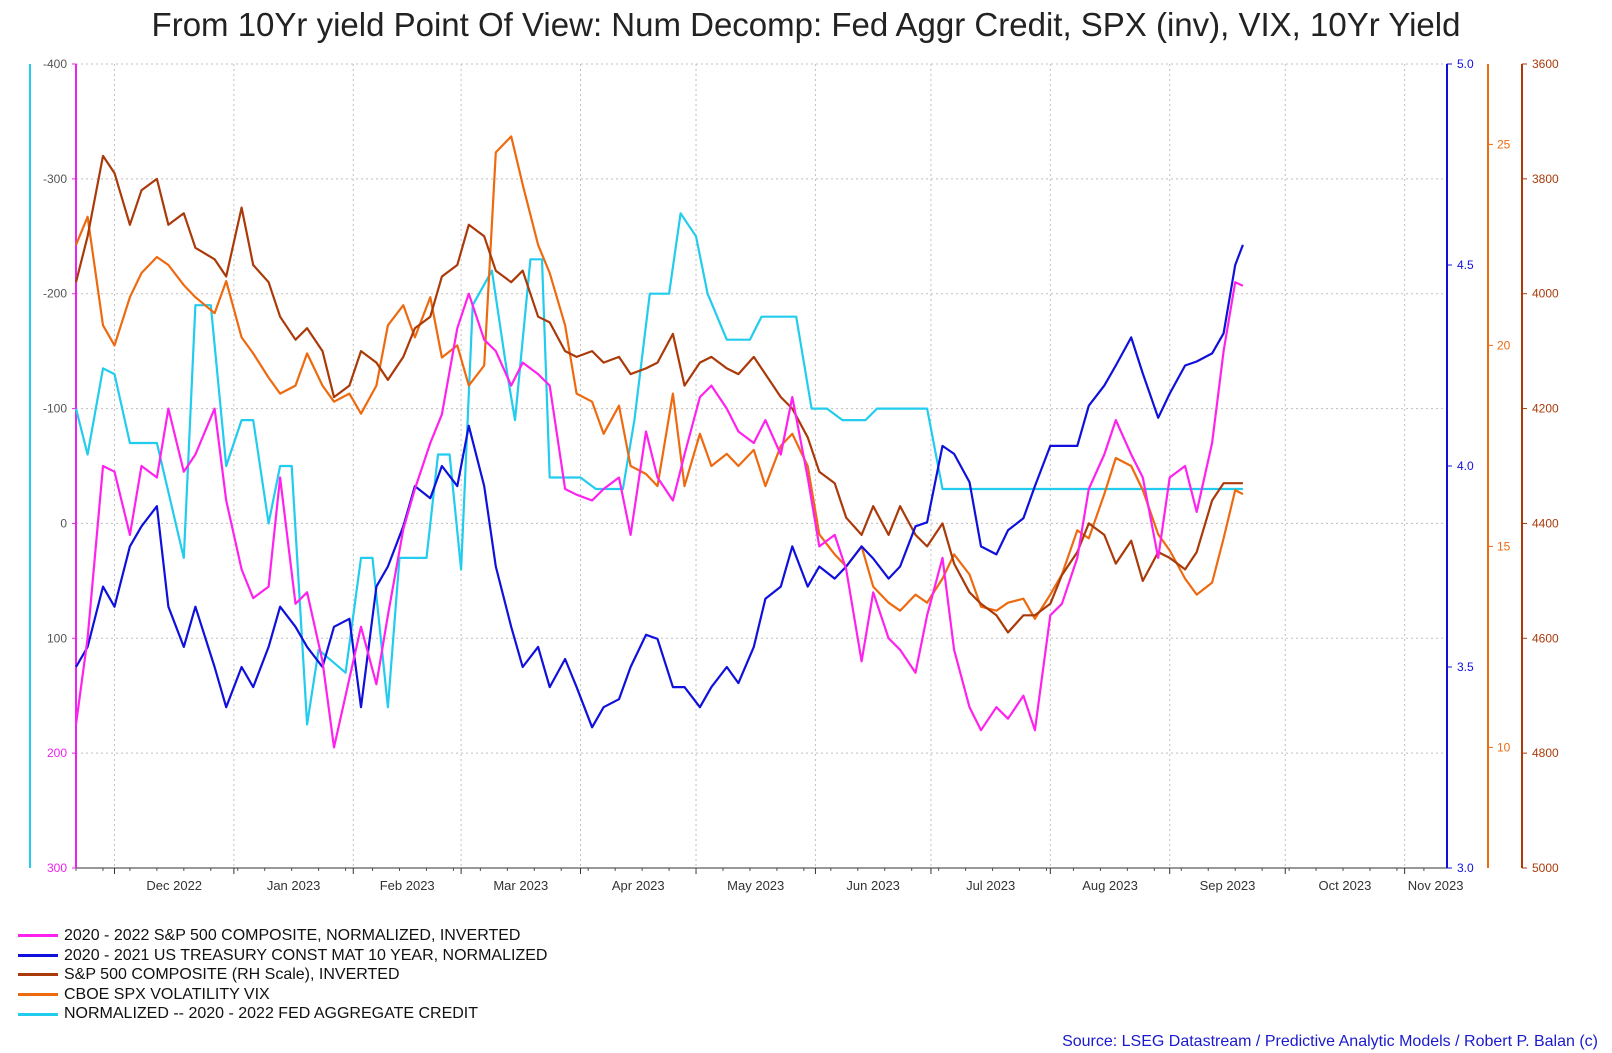 The width and height of the screenshot is (1612, 1053). Describe the element at coordinates (1504, 546) in the screenshot. I see `orange-tick-label: 15` at that location.